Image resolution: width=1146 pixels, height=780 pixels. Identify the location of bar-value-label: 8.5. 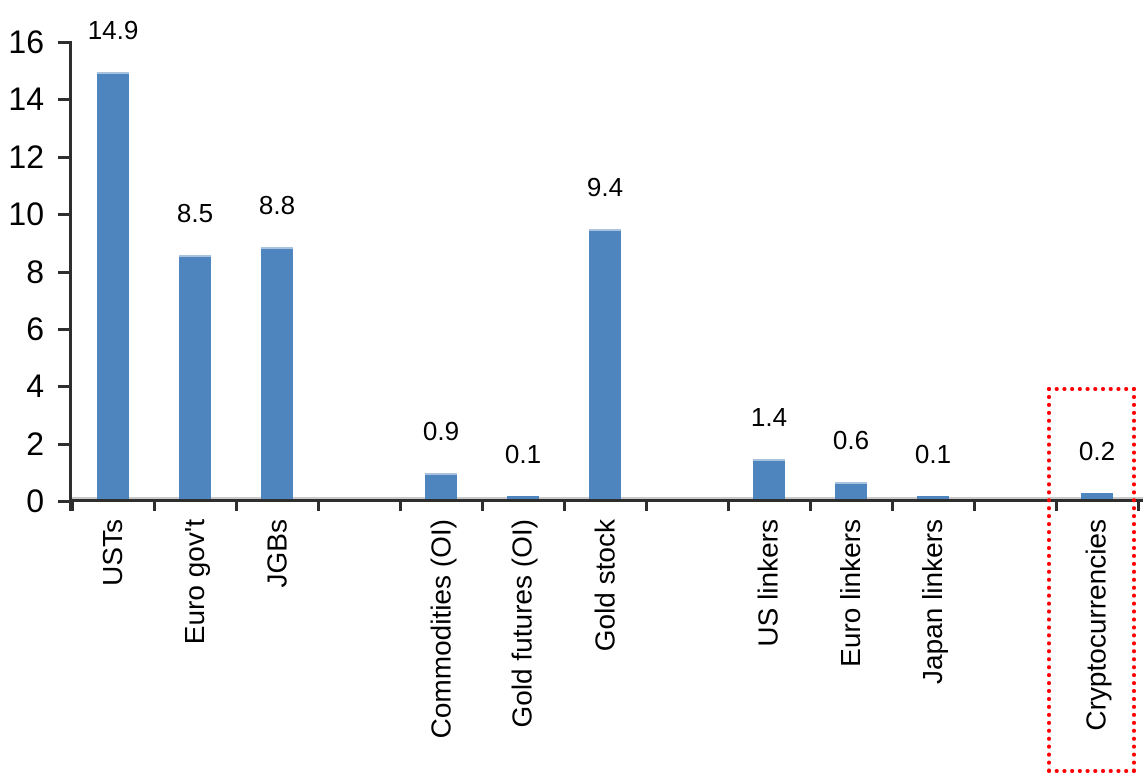
(195, 213).